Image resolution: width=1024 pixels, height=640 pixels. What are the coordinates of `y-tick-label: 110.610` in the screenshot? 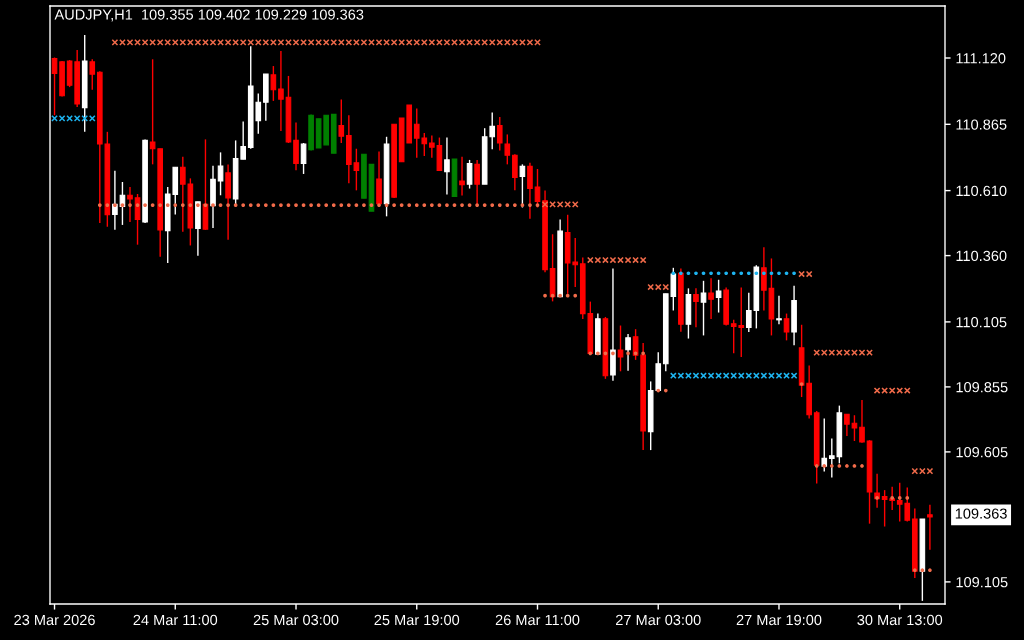 It's located at (981, 191).